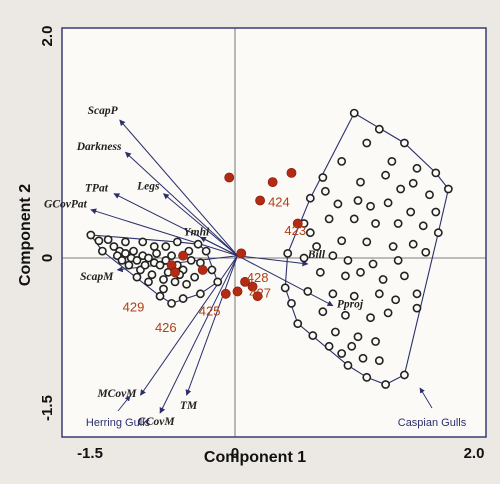 The image size is (500, 484). Describe the element at coordinates (474, 453) in the screenshot. I see `x-tick-label: 2.0` at that location.